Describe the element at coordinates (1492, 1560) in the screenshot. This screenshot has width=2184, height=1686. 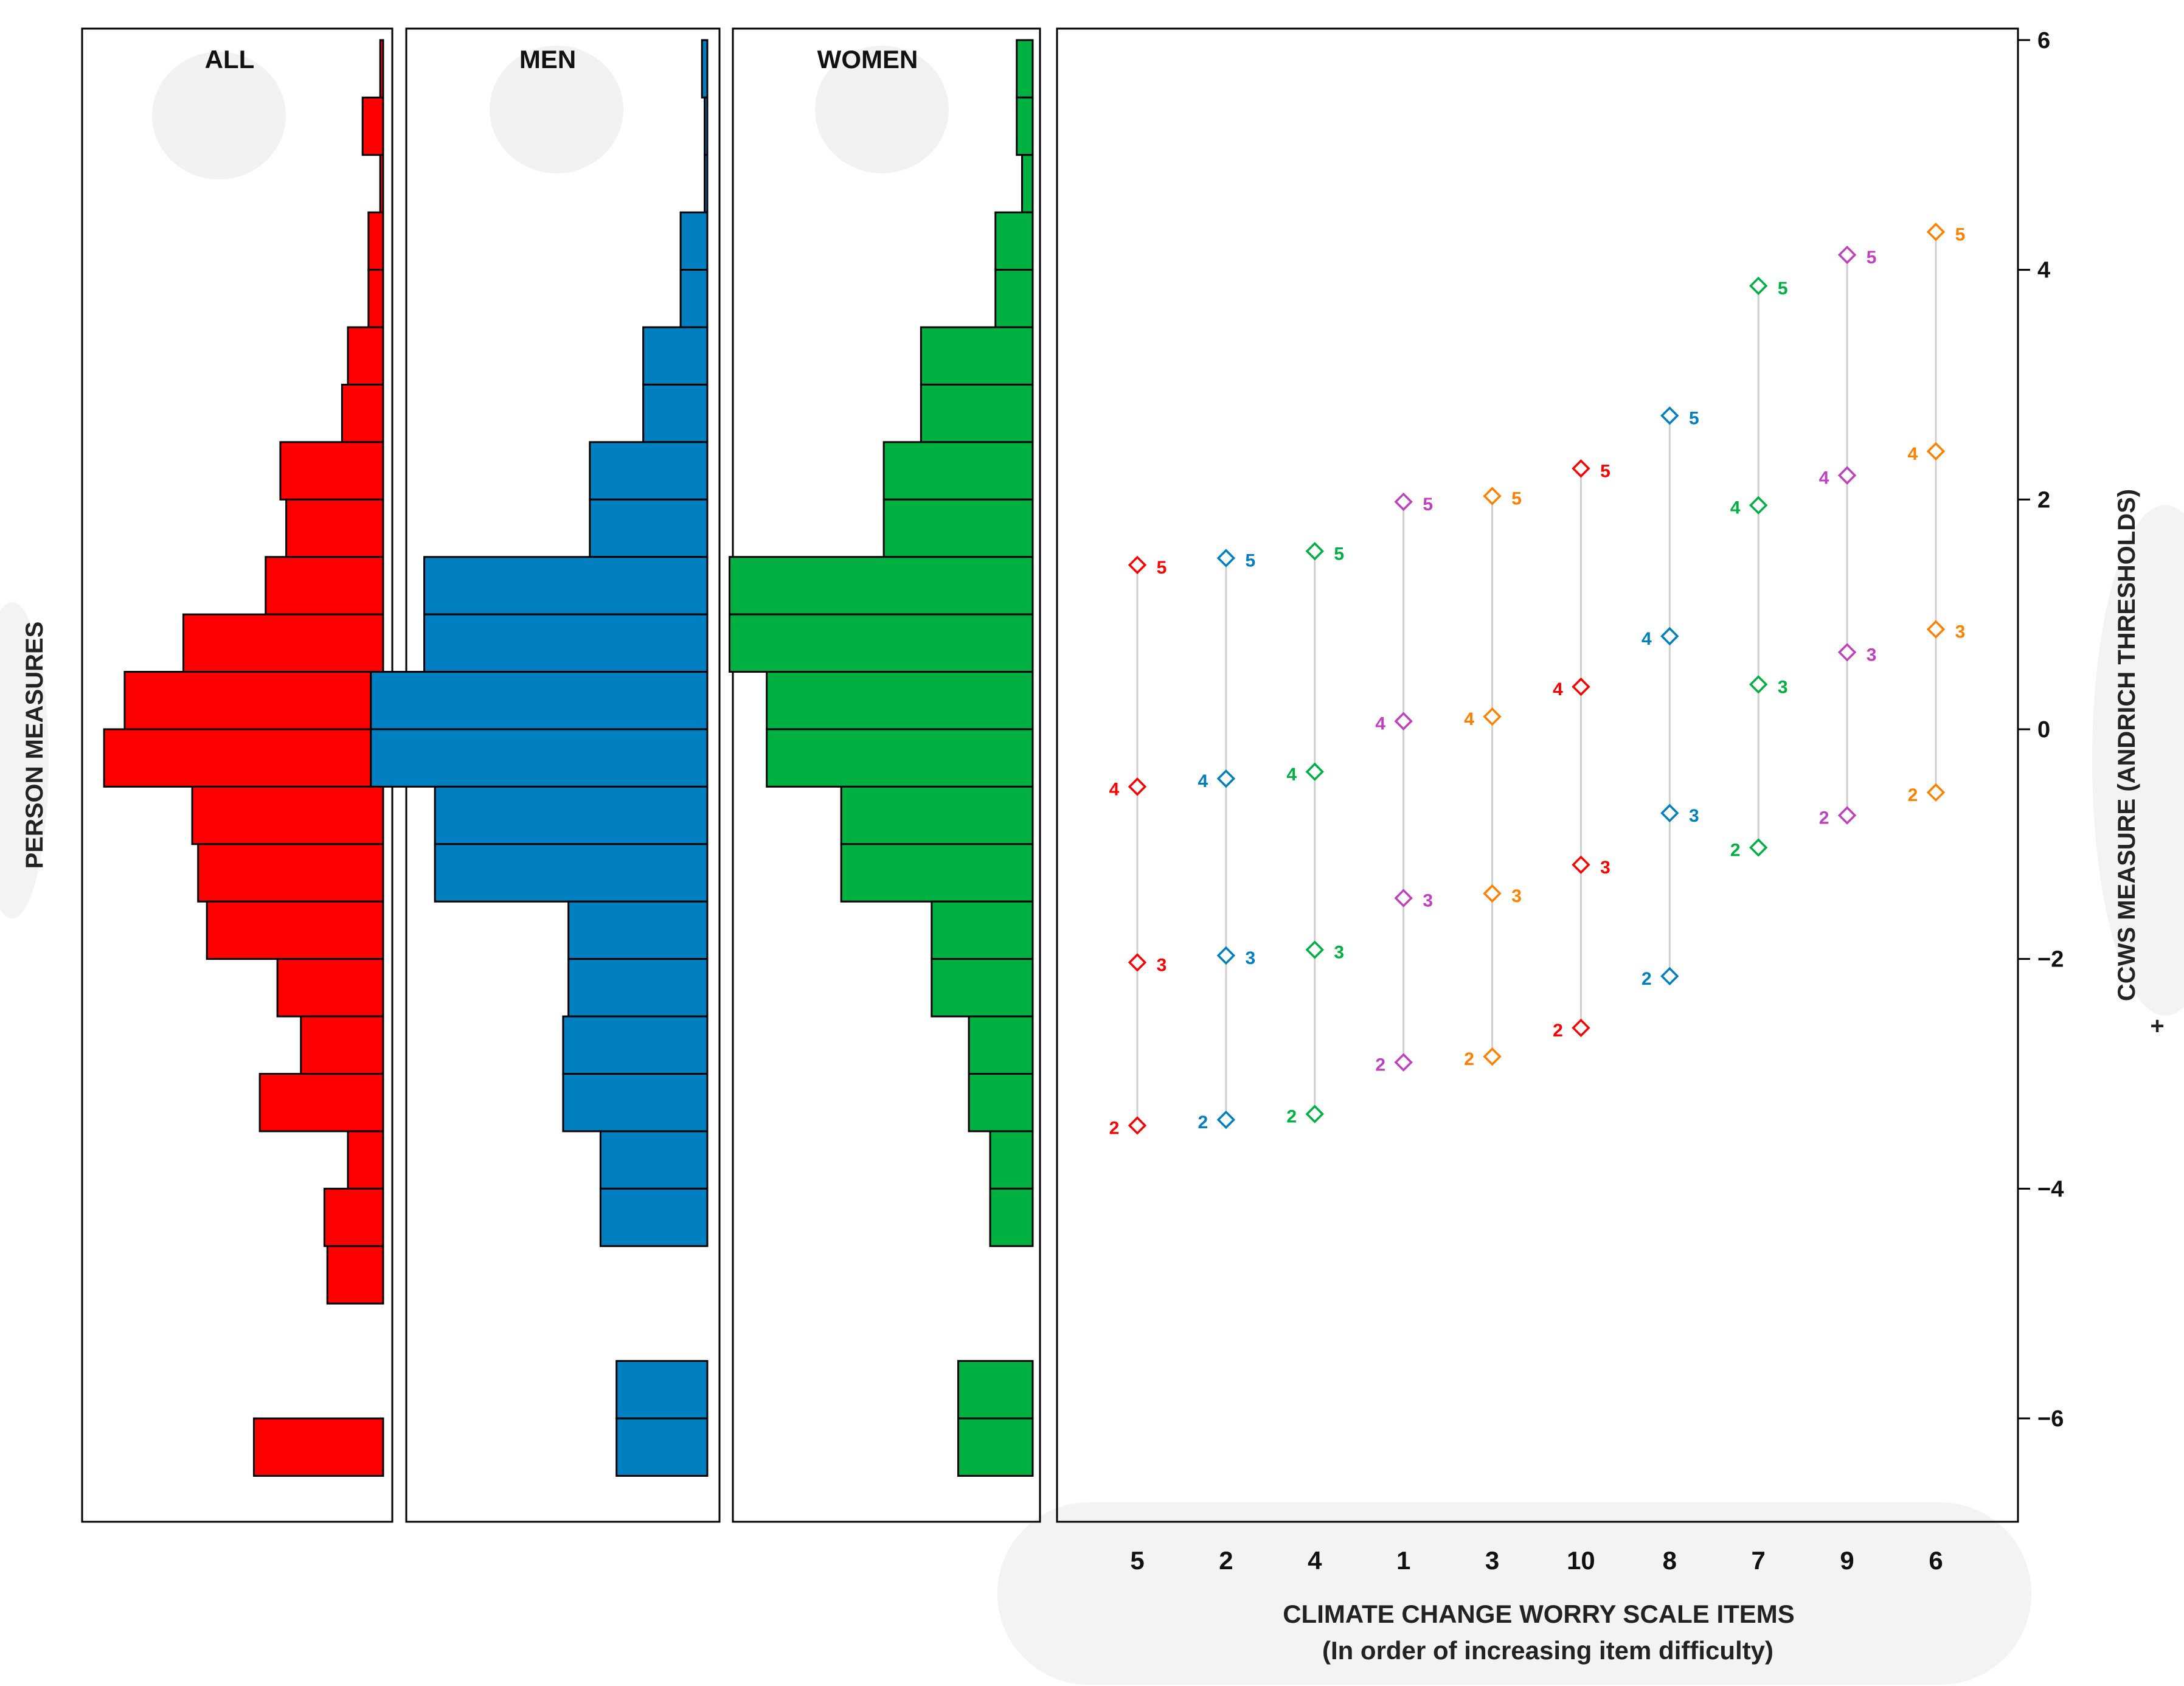
I see `x-tick-label: 3` at that location.